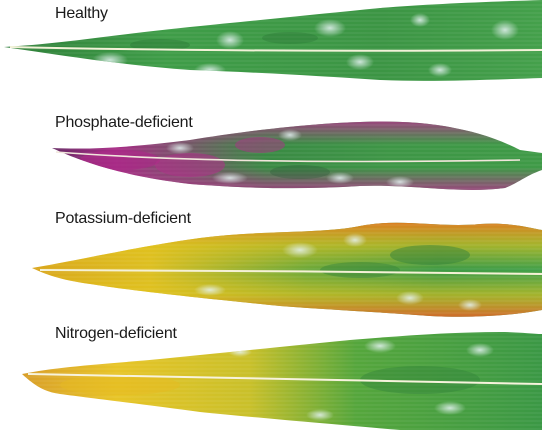 The height and width of the screenshot is (430, 542). What do you see at coordinates (124, 122) in the screenshot?
I see `label-phosphate-deficient: Phosphate-deficient` at bounding box center [124, 122].